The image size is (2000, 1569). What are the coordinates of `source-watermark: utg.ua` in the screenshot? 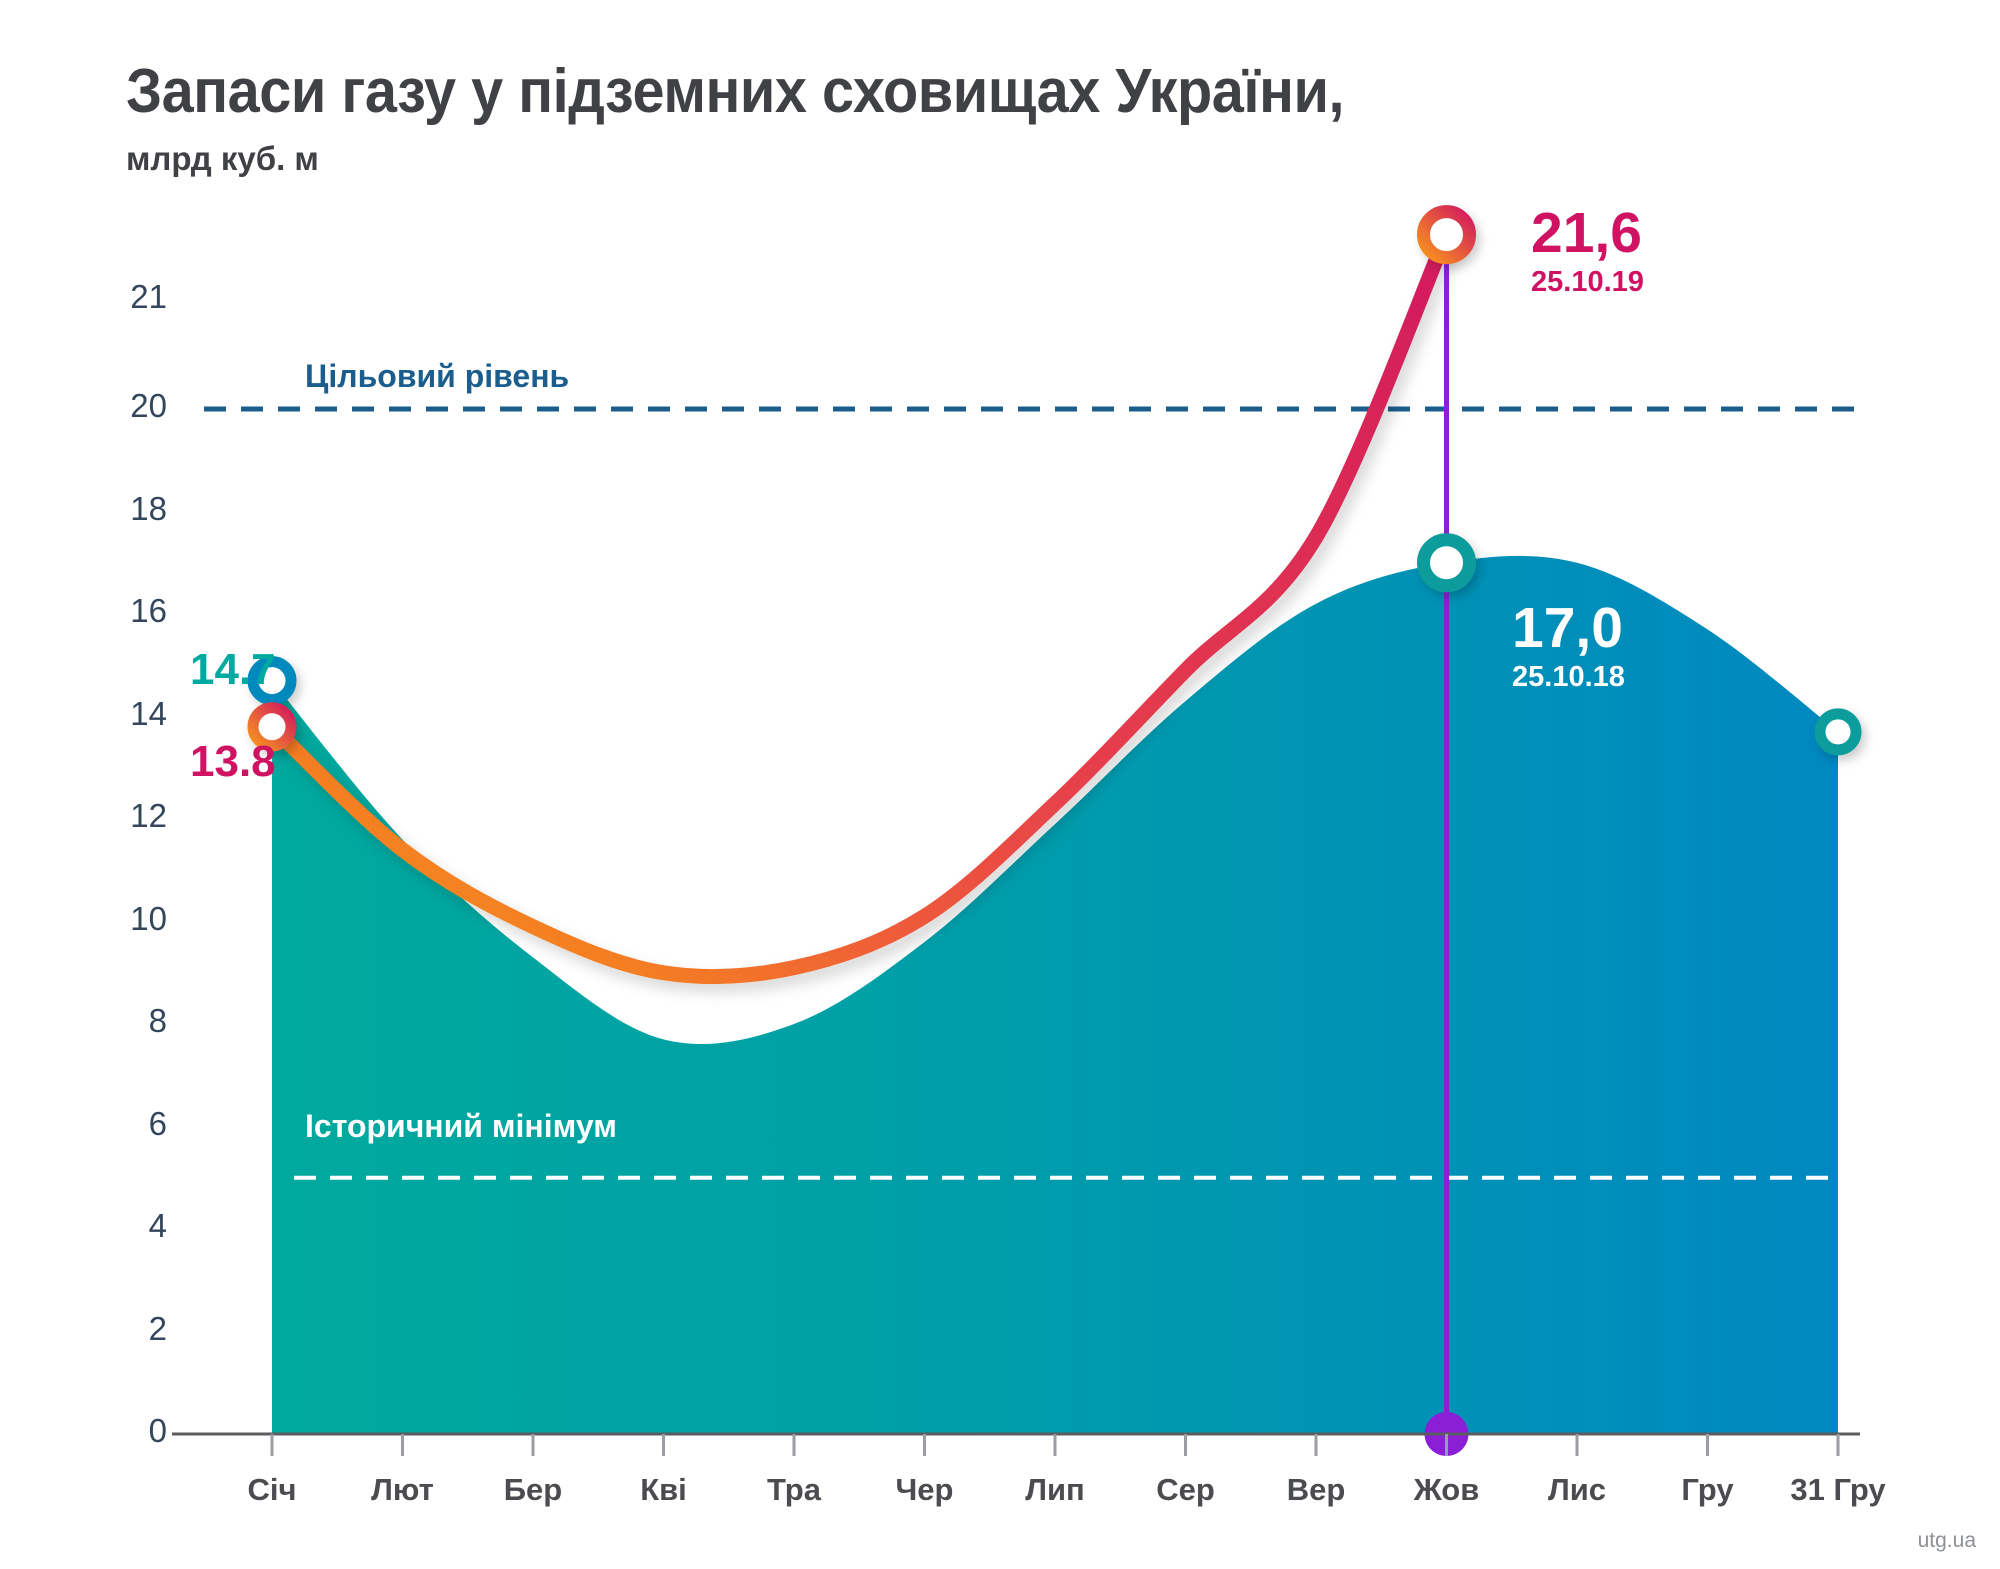 It's located at (1946, 1540).